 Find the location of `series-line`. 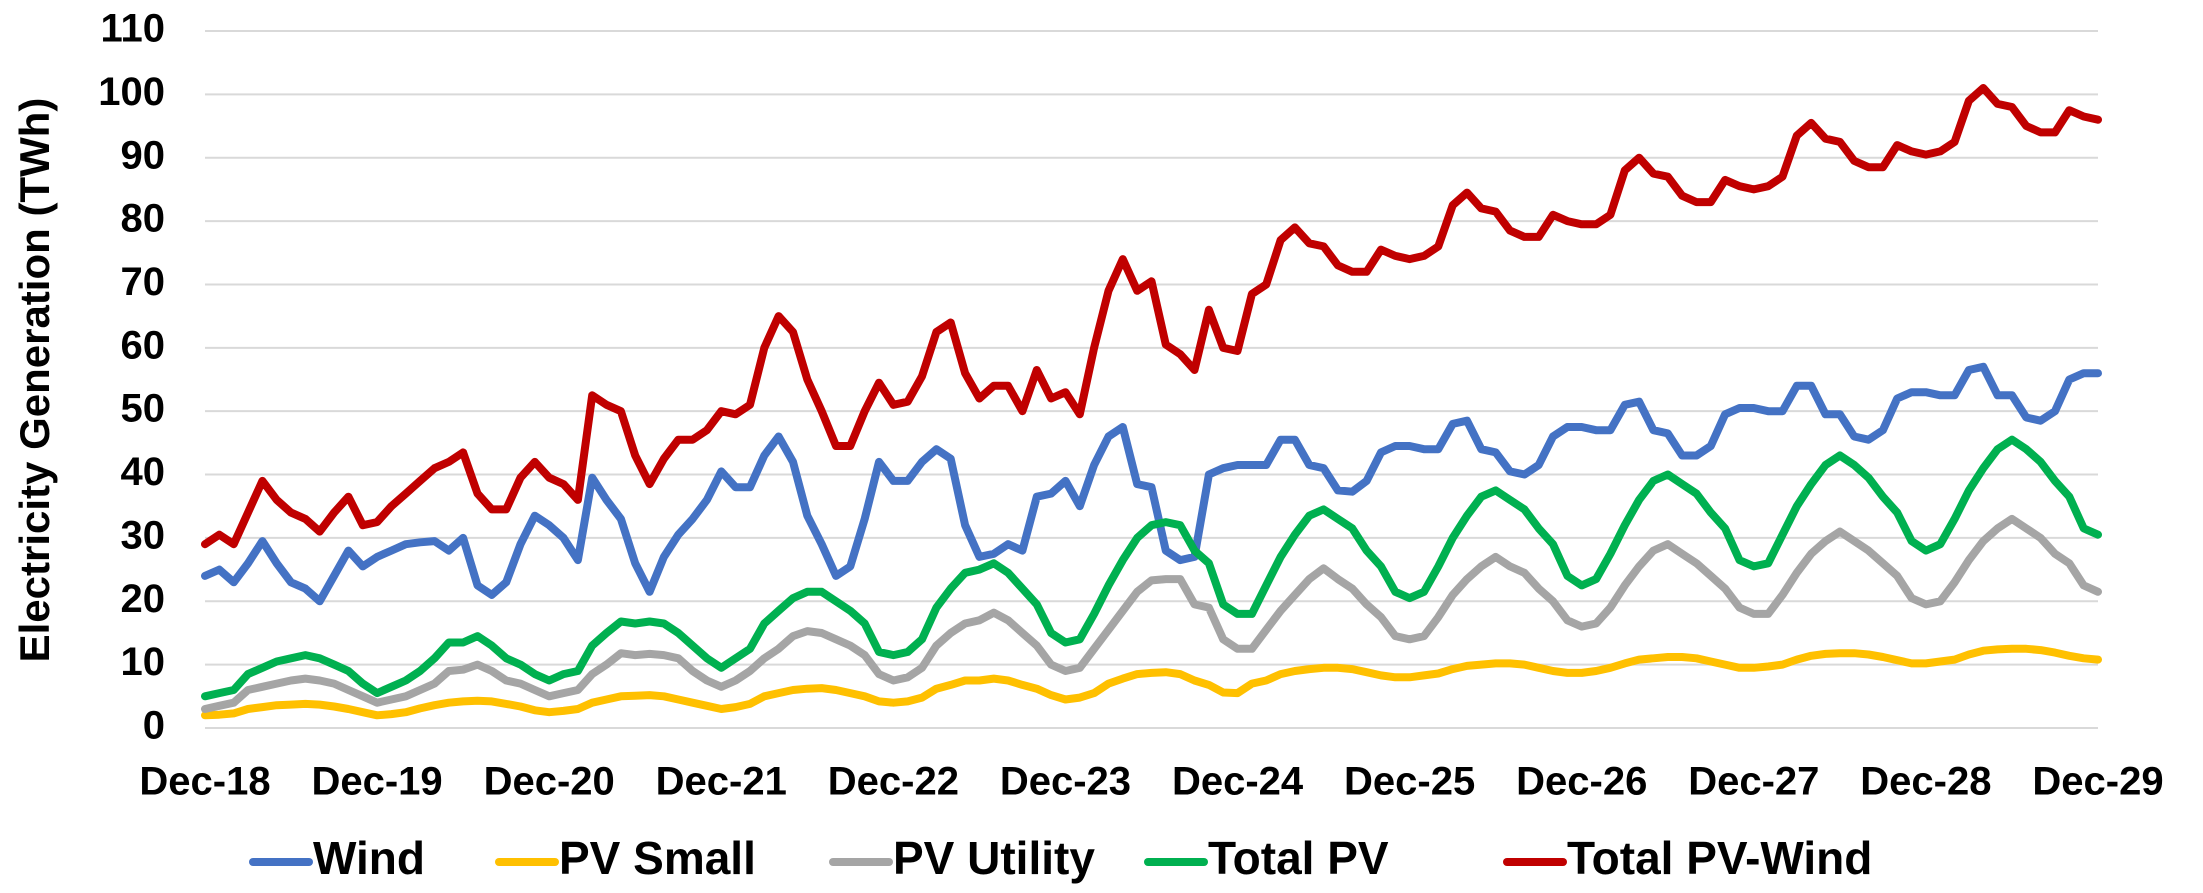

series-line is located at coordinates (1151, 682).